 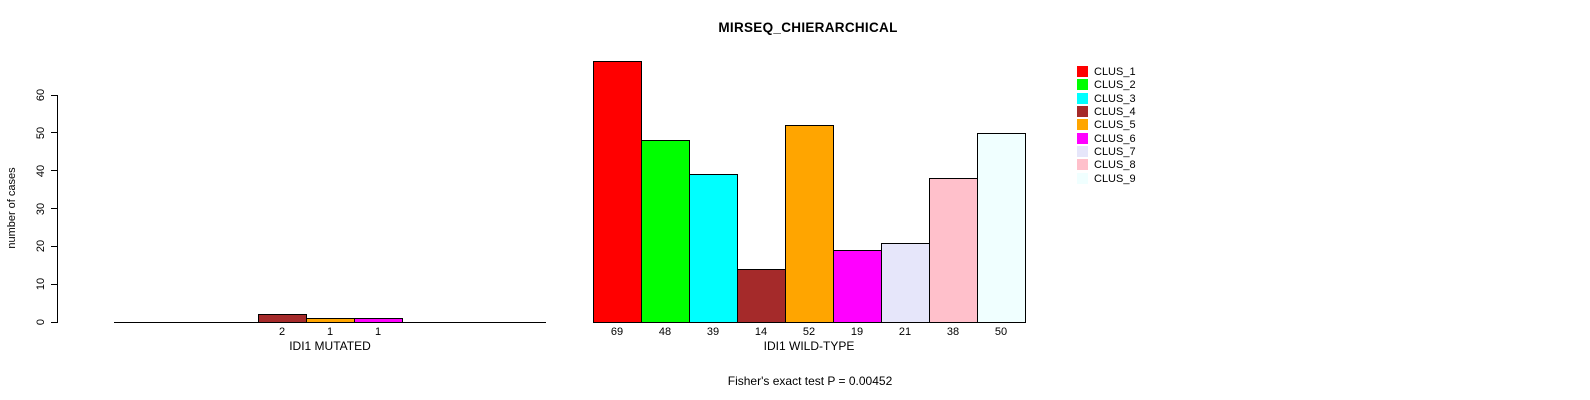 I want to click on y-axis-title: number of cases, so click(x=12, y=208).